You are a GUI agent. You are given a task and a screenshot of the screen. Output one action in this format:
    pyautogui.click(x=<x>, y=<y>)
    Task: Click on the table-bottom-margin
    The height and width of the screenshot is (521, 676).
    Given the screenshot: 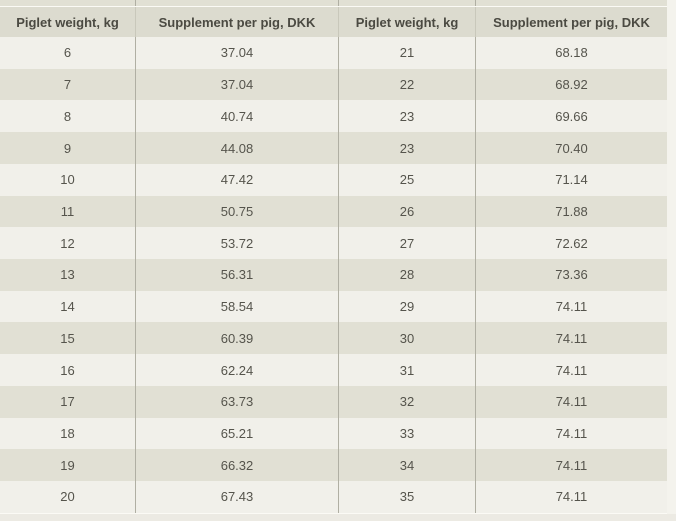 What is the action you would take?
    pyautogui.click(x=338, y=517)
    